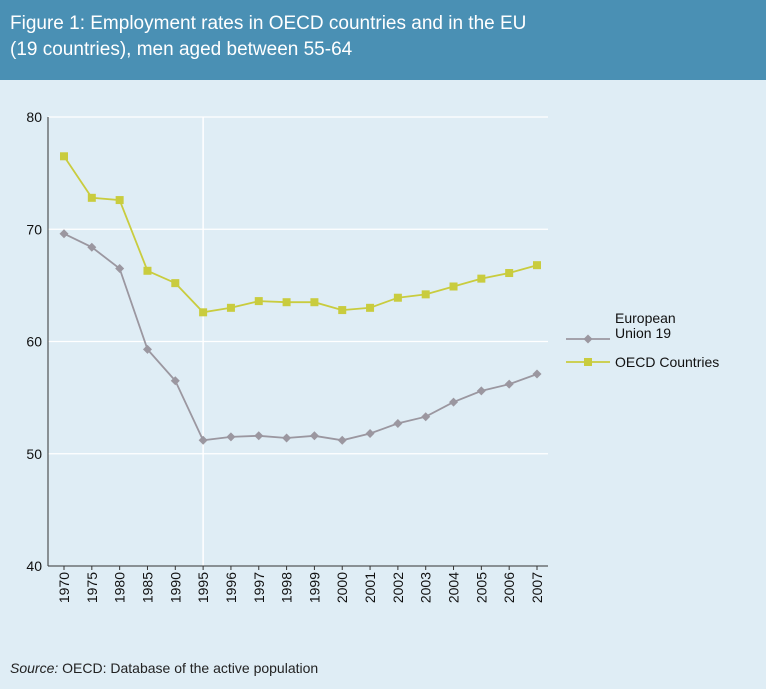 This screenshot has height=689, width=766. Describe the element at coordinates (481, 587) in the screenshot. I see `x-tick-label: 2005` at that location.